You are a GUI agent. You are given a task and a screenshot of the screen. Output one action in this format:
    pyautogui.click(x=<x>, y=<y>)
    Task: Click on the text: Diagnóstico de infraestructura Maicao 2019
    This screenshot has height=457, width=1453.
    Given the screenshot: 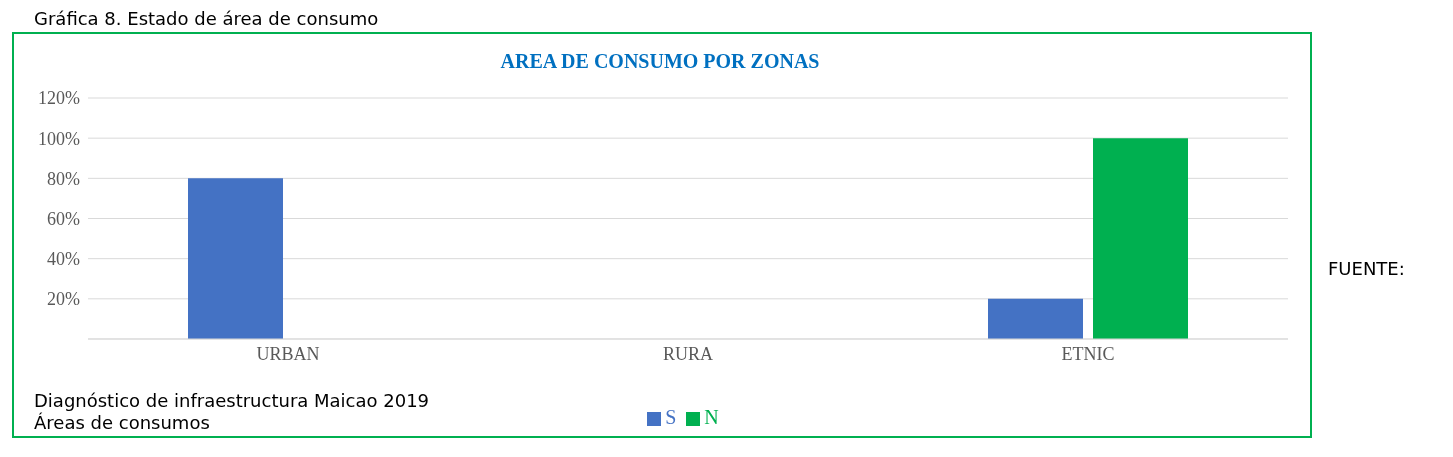 What is the action you would take?
    pyautogui.click(x=232, y=400)
    